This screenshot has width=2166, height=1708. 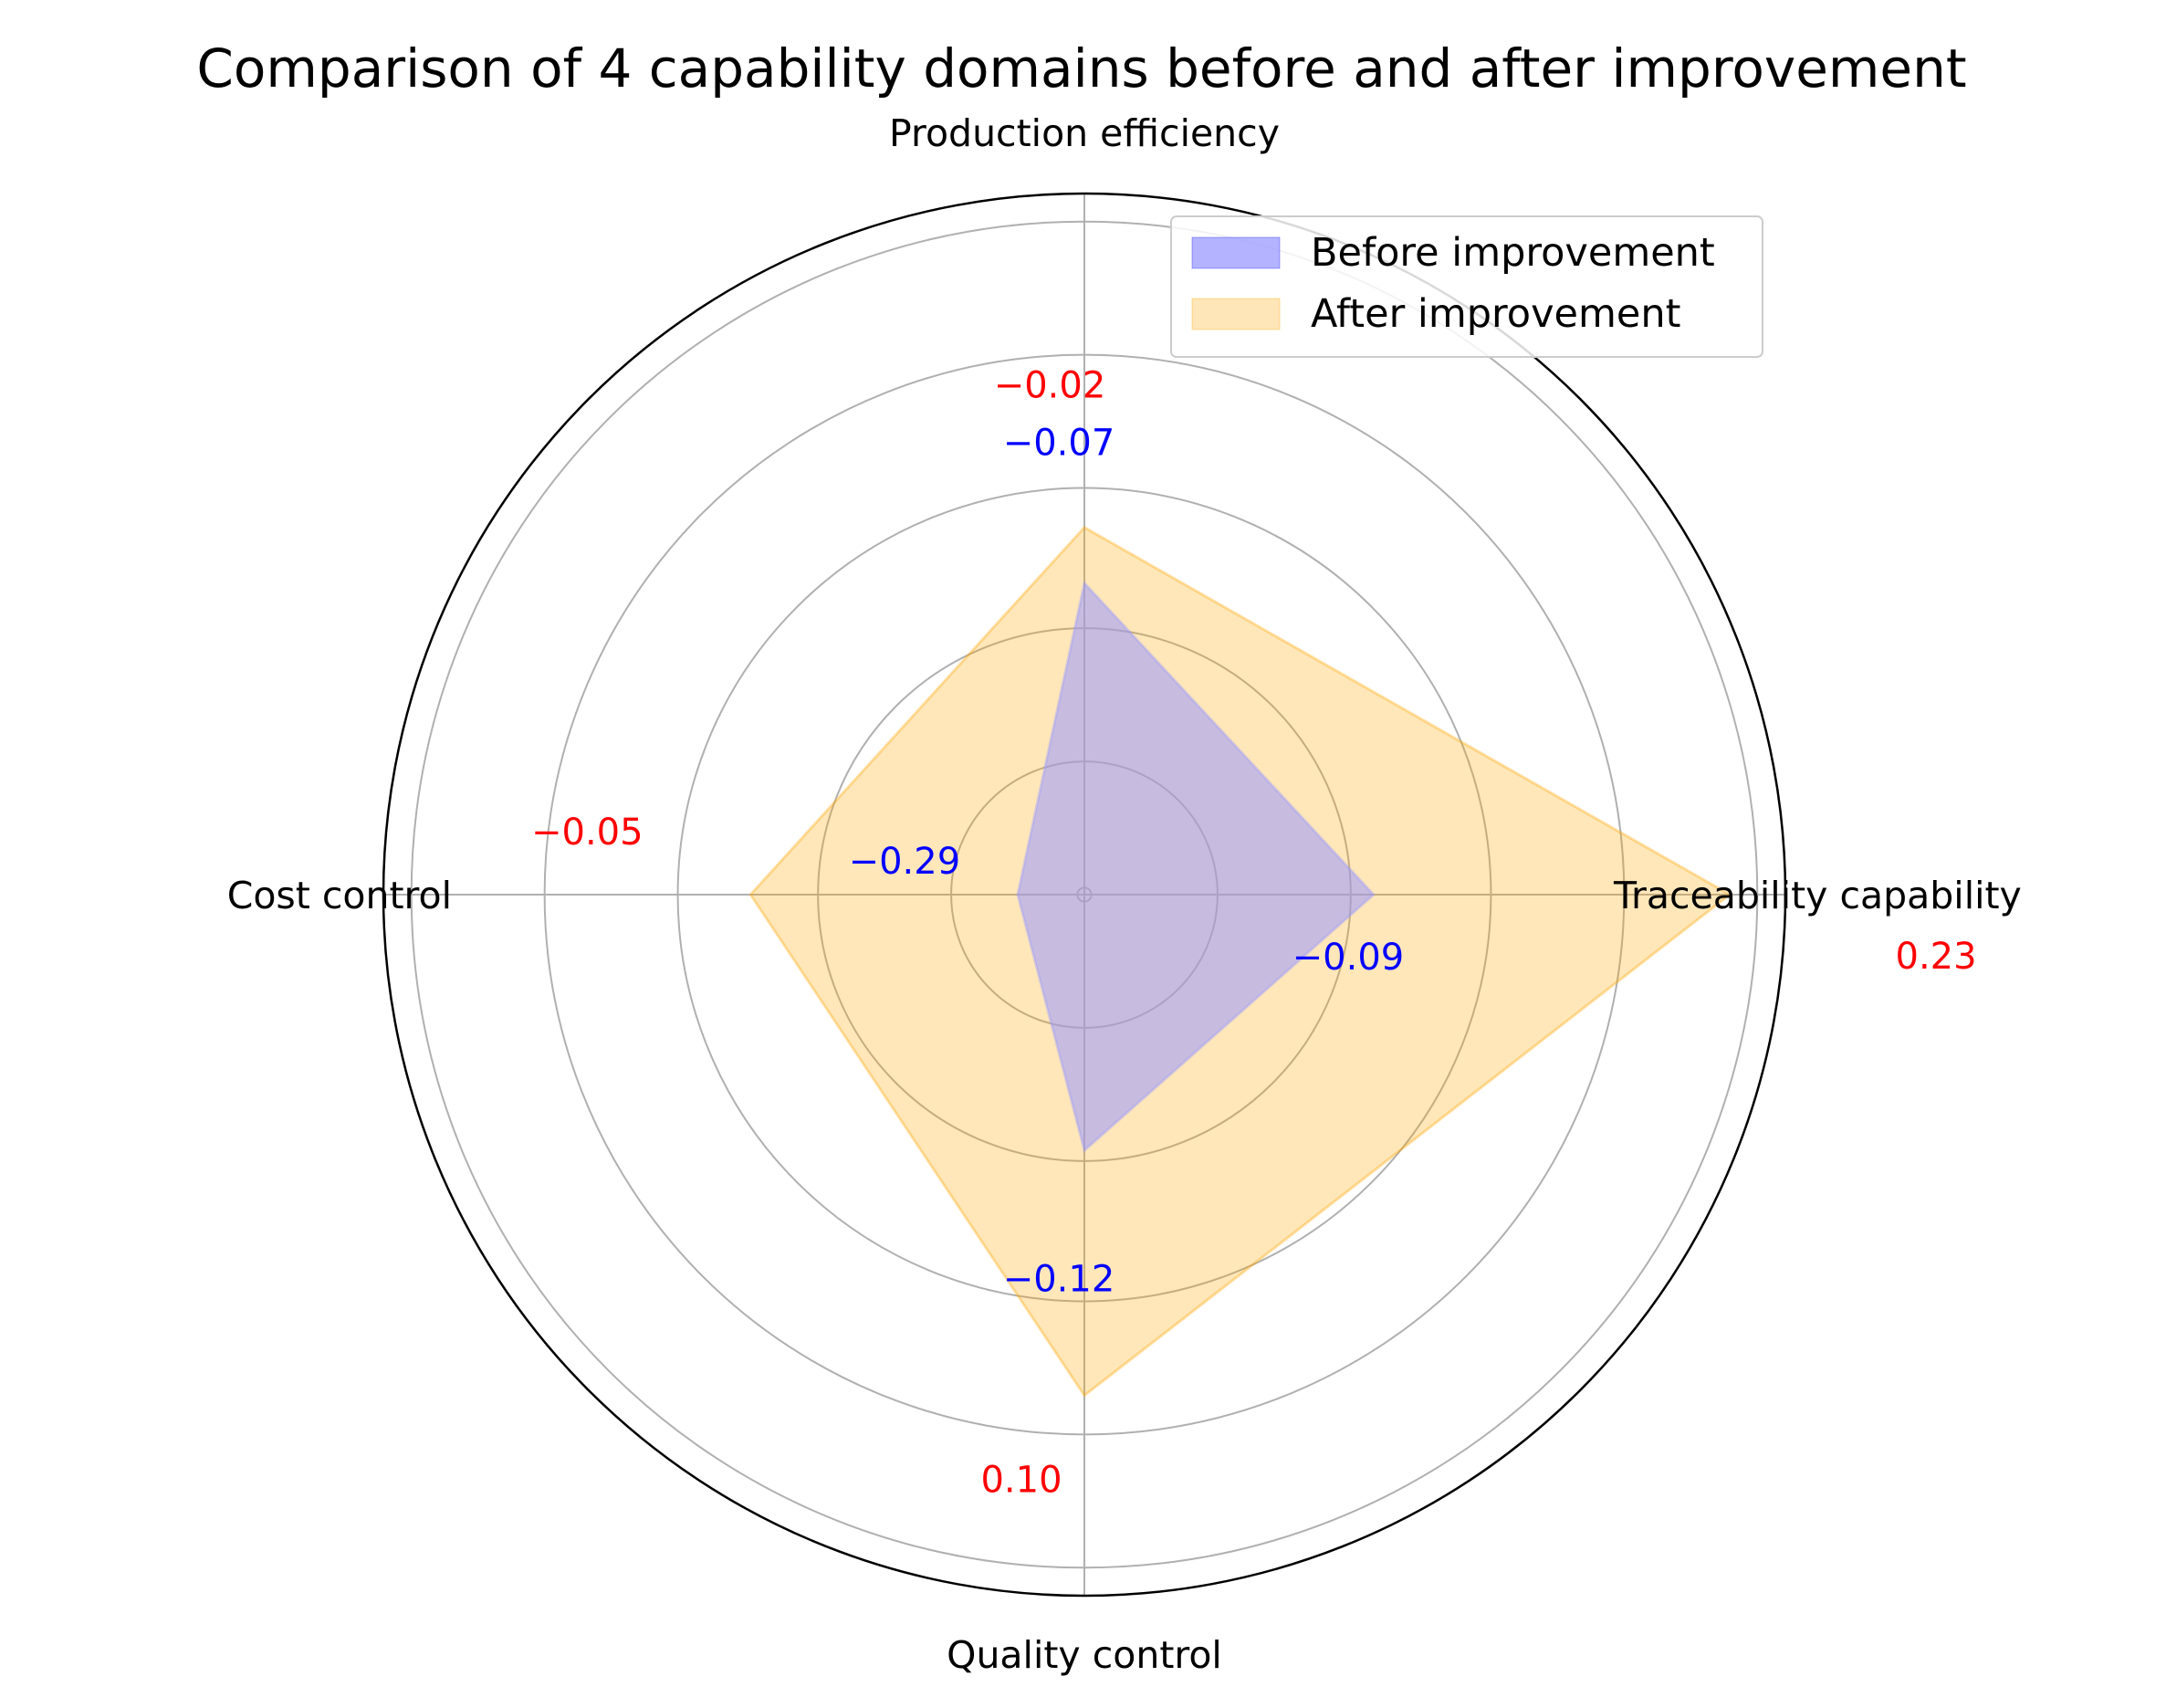 I want to click on legend-box, so click(x=1467, y=286).